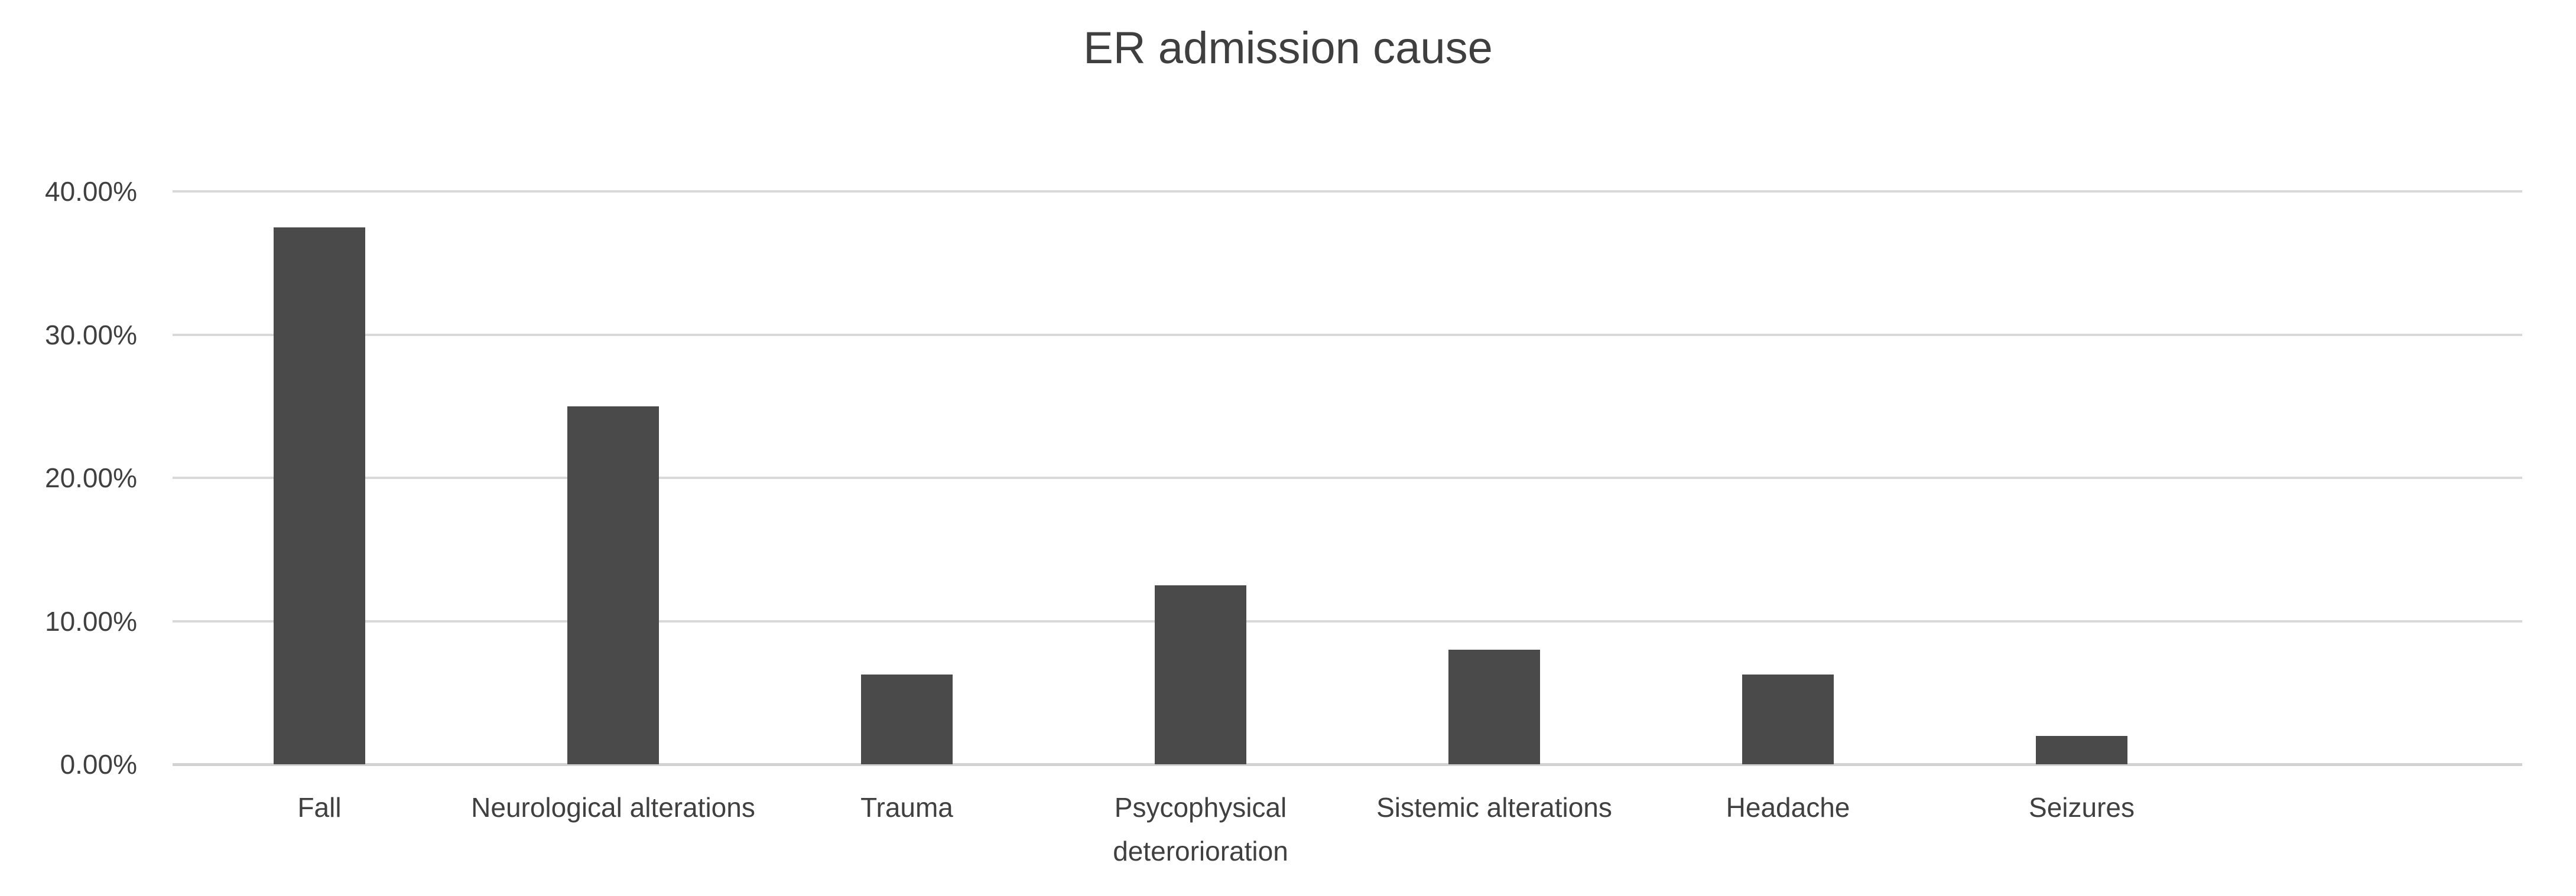  Describe the element at coordinates (1288, 48) in the screenshot. I see `chart-title: ER admission cause` at that location.